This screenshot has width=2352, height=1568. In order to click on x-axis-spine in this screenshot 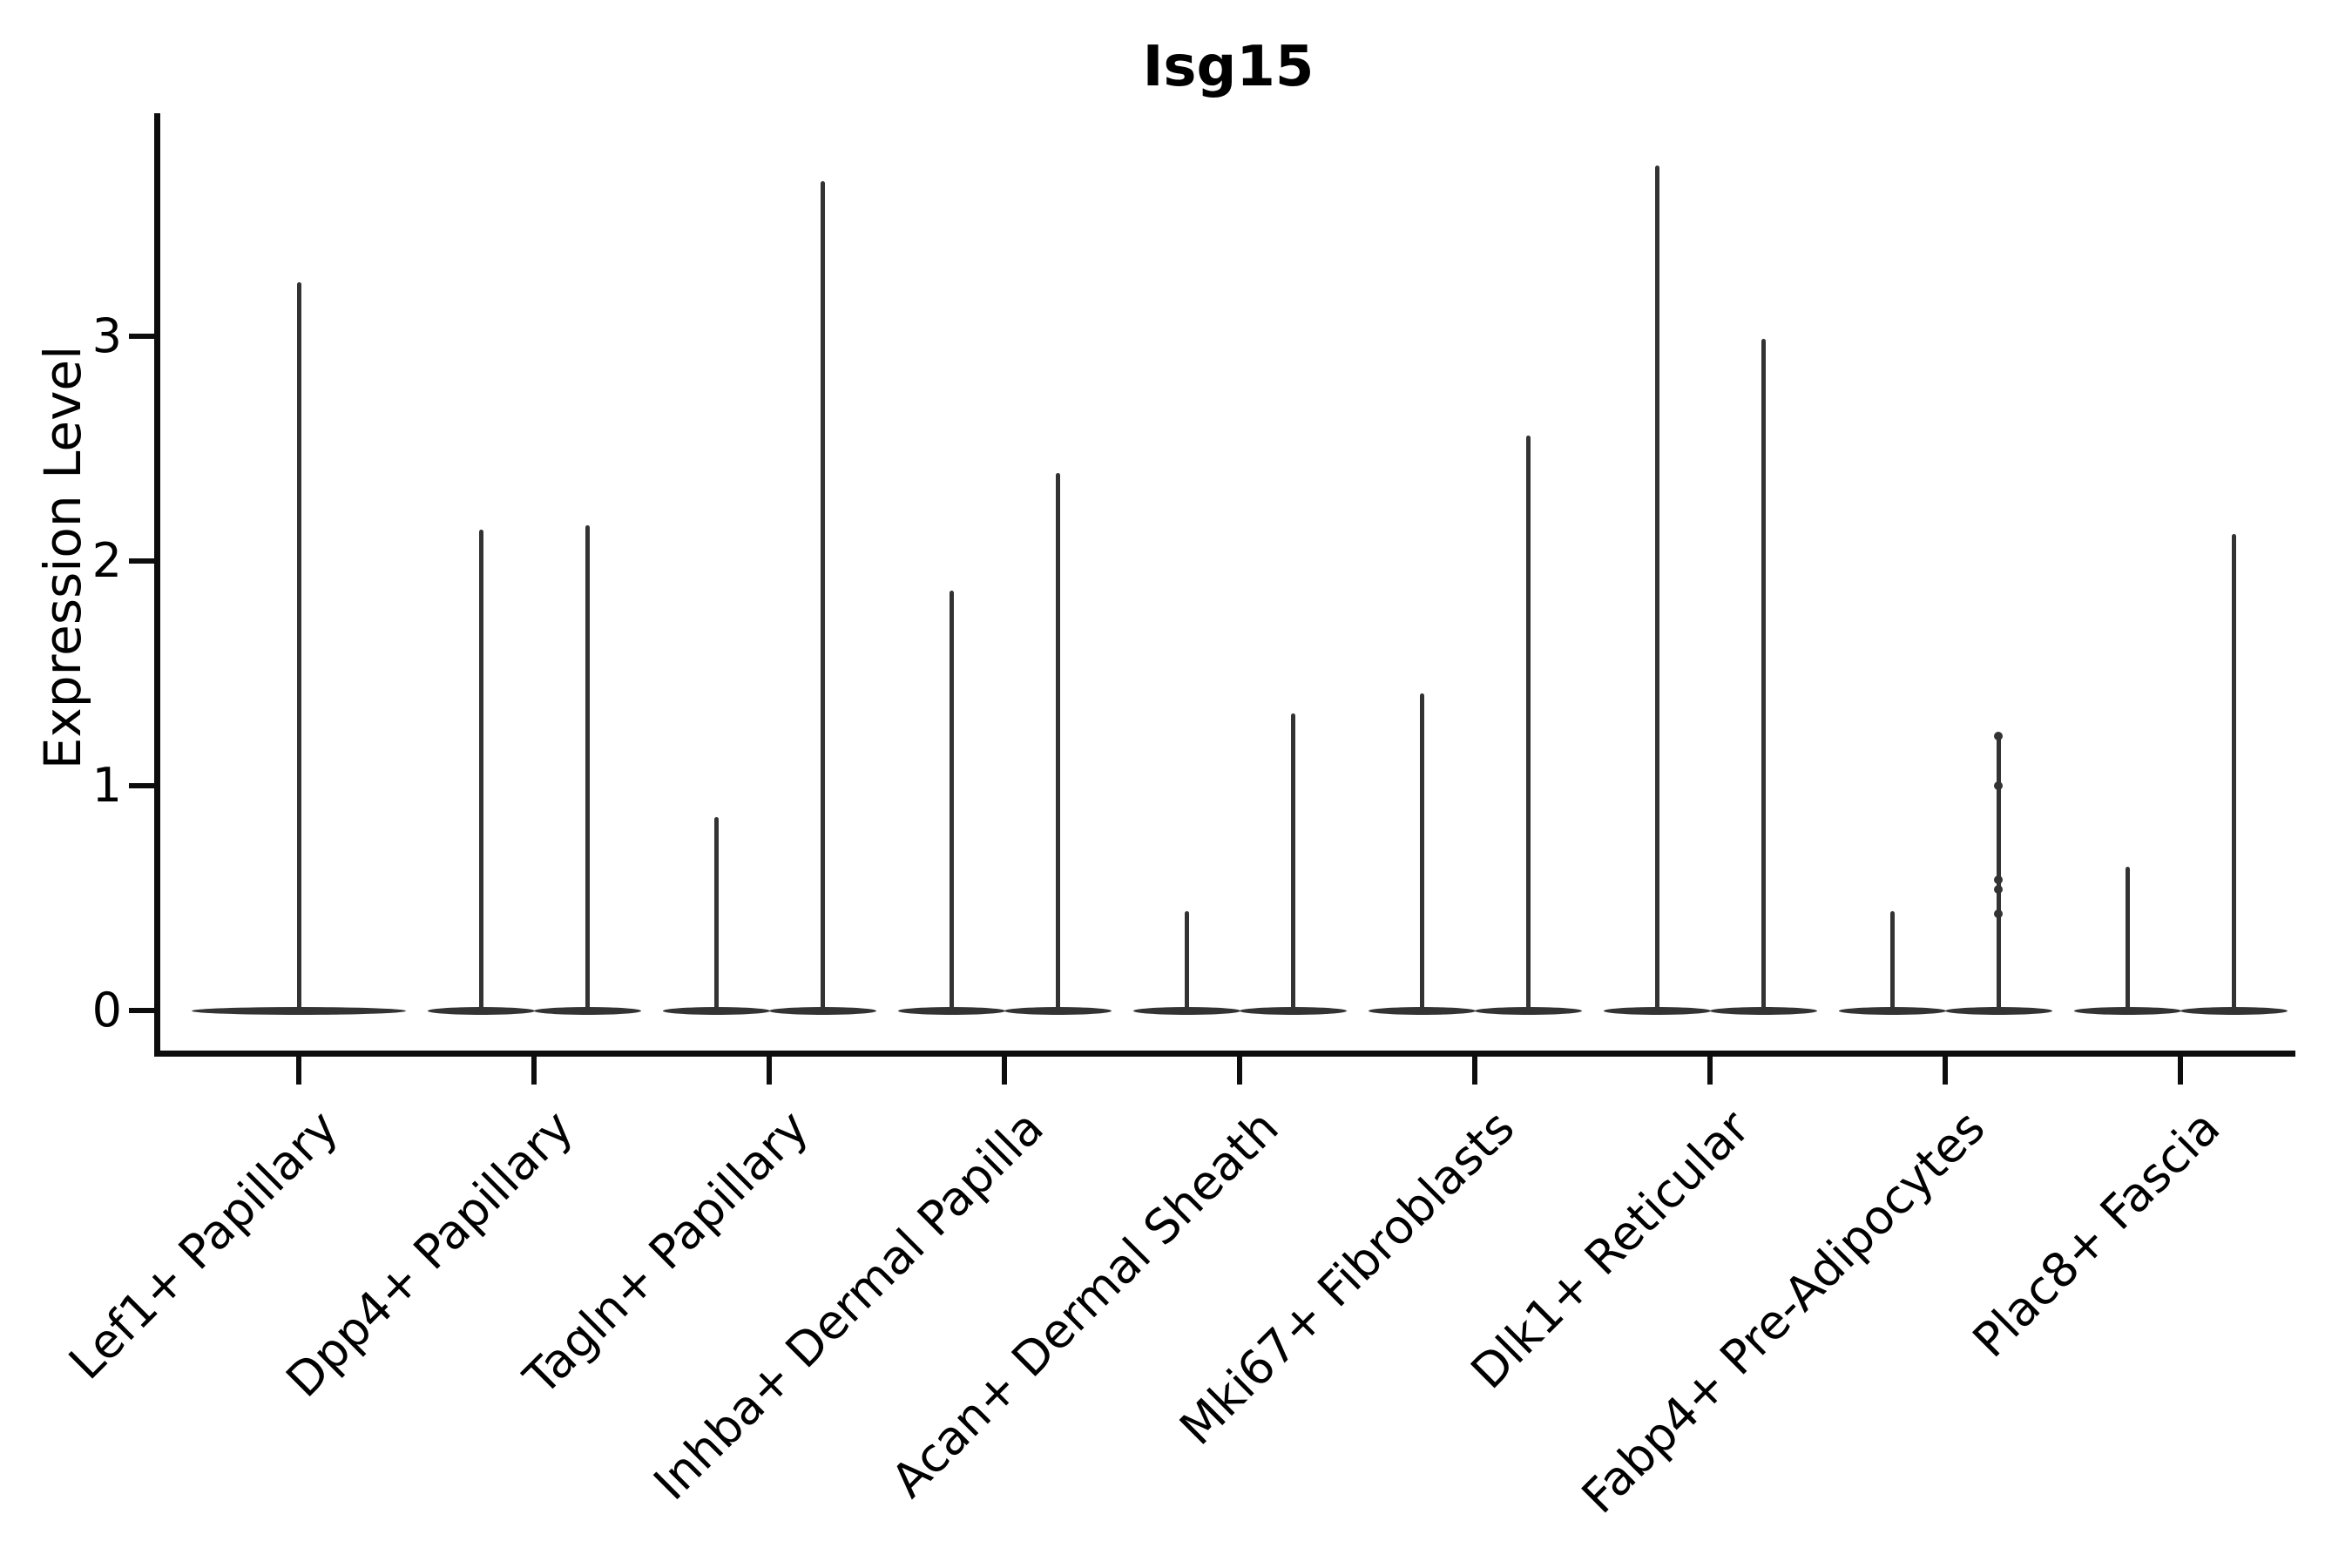, I will do `click(1224, 1054)`.